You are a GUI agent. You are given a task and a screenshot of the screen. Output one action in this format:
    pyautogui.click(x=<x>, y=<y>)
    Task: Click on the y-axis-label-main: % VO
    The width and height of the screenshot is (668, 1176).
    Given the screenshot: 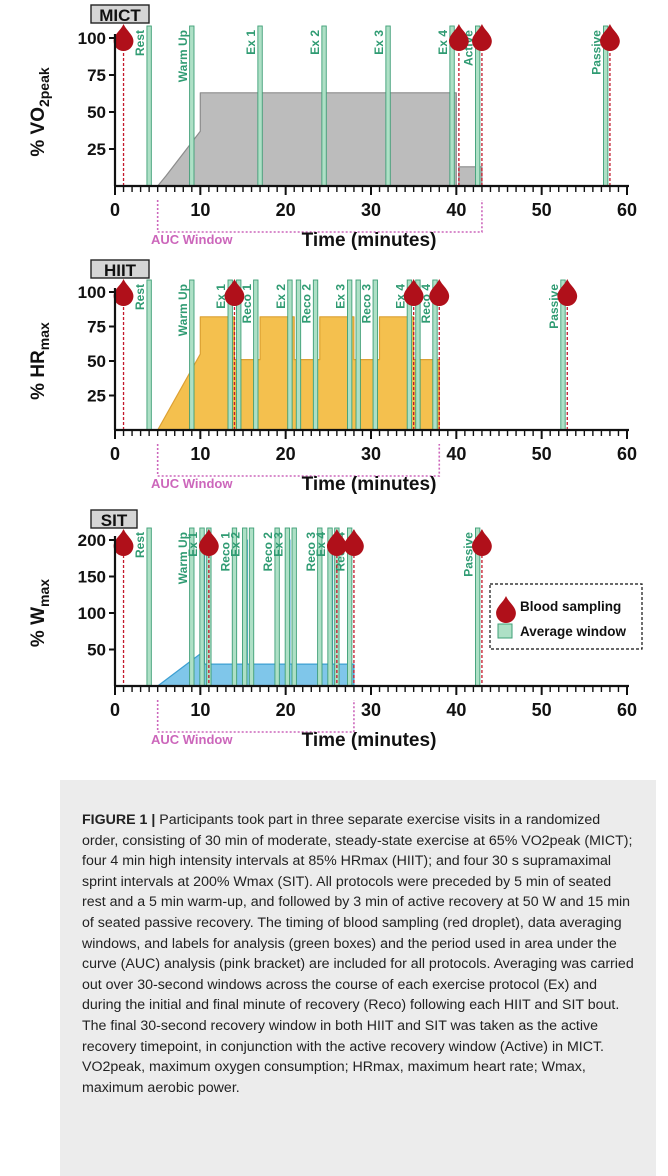 What is the action you would take?
    pyautogui.click(x=38, y=132)
    